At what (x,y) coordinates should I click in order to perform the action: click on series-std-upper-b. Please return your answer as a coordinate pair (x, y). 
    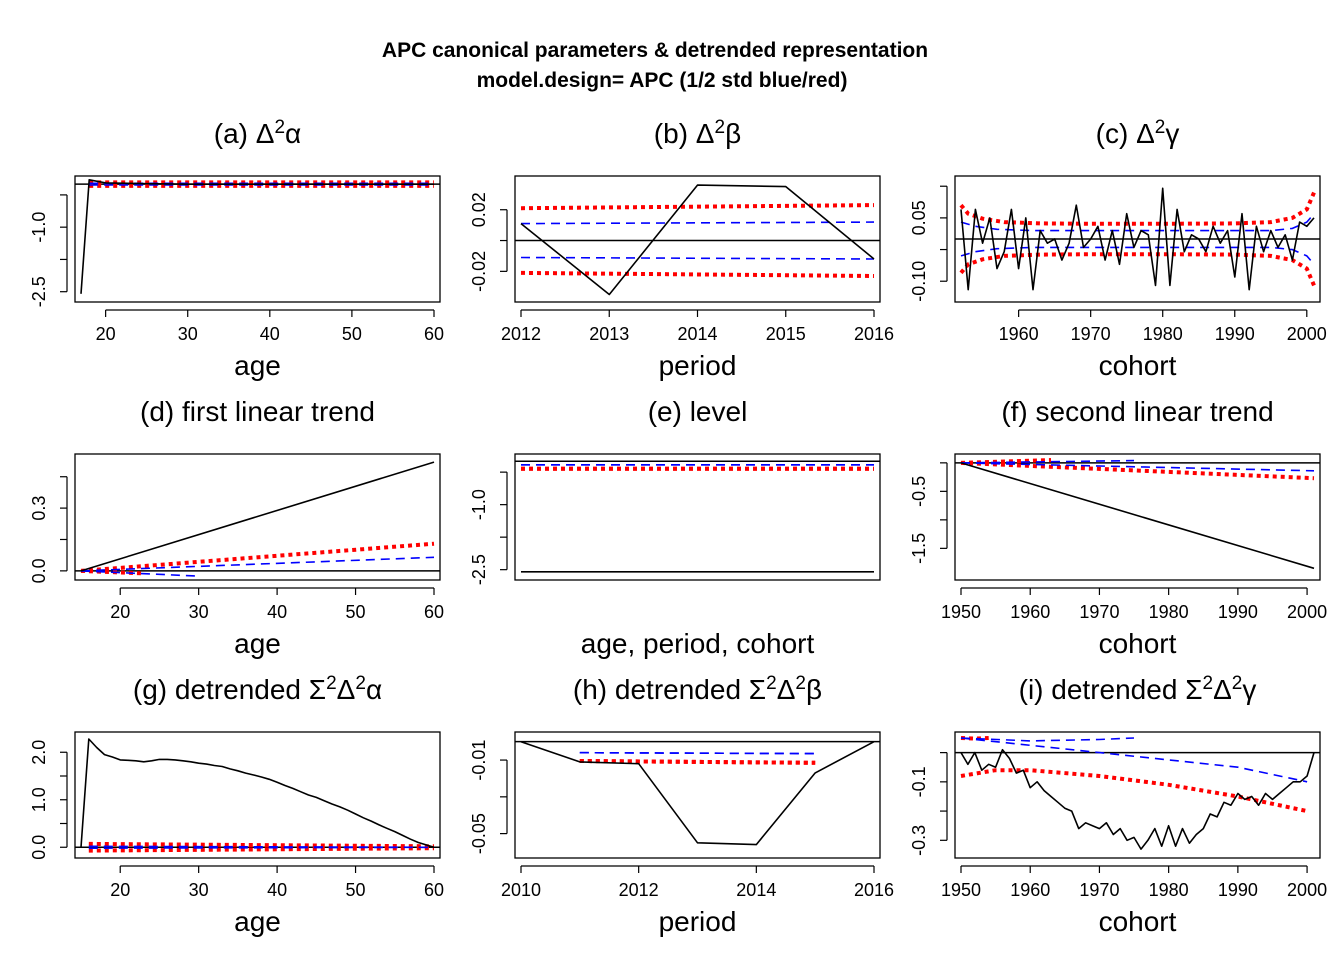
    Looking at the image, I should click on (697, 207).